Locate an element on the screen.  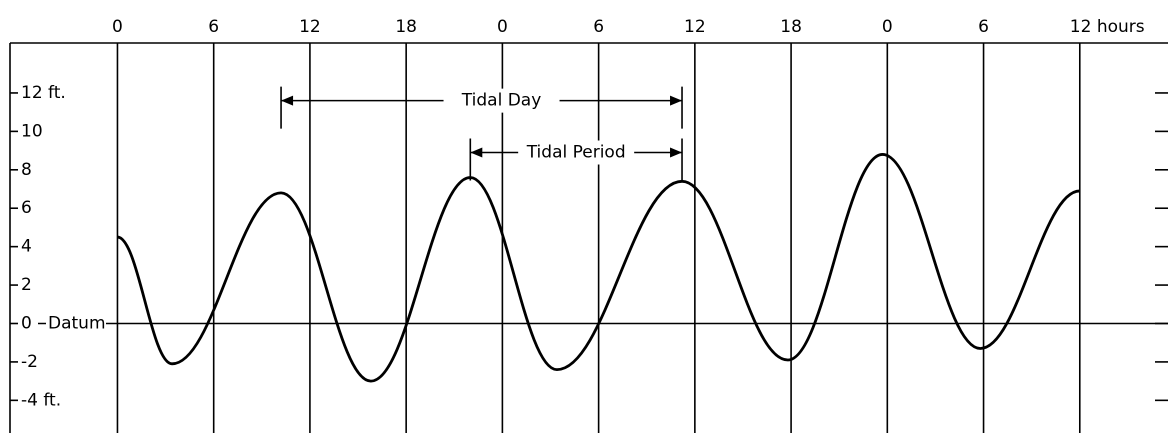
y-tick-label: 2 is located at coordinates (26, 285).